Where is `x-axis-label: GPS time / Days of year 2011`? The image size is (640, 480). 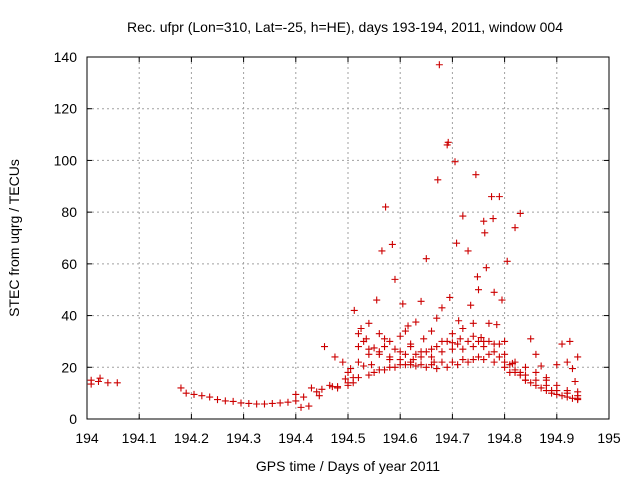
x-axis-label: GPS time / Days of year 2011 is located at coordinates (348, 466).